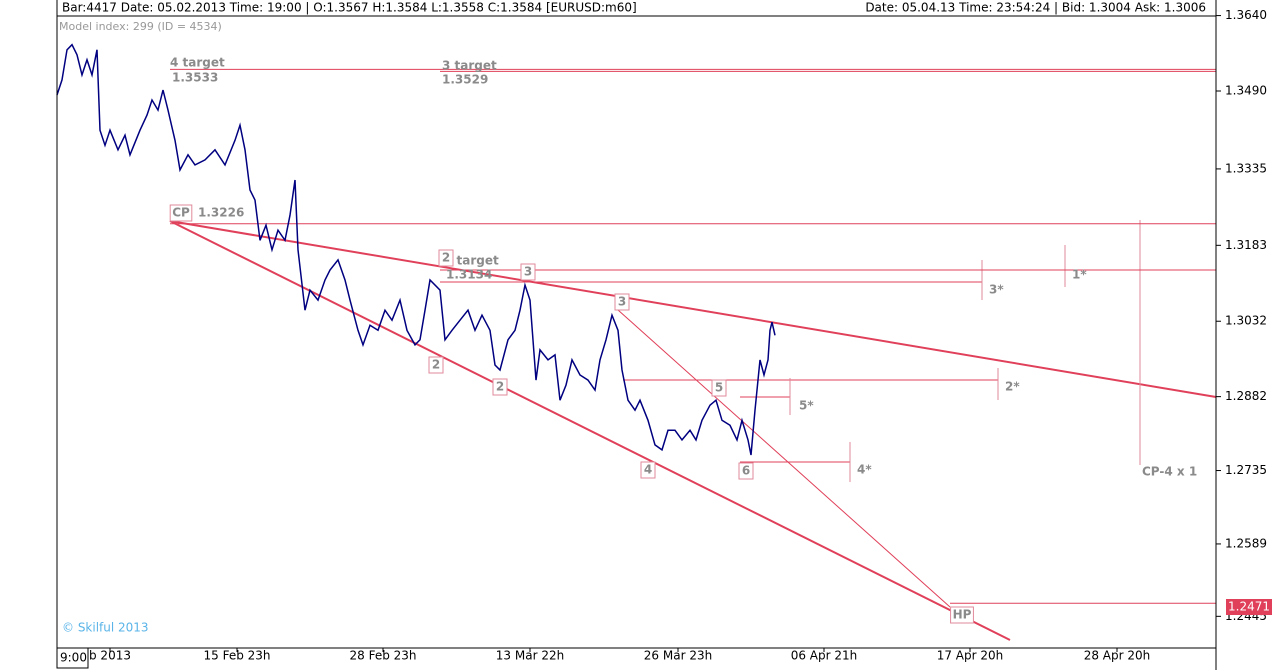 The height and width of the screenshot is (670, 1273). What do you see at coordinates (806, 406) in the screenshot?
I see `projection-label: 5*` at bounding box center [806, 406].